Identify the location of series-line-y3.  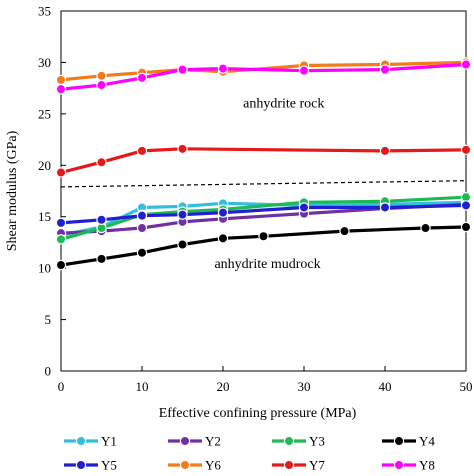
(263, 218).